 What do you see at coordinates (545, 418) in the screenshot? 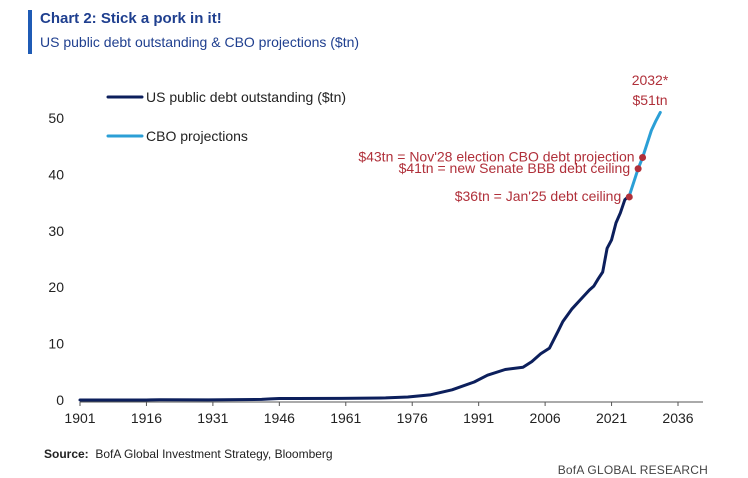
I see `x-tick-label: 2006` at bounding box center [545, 418].